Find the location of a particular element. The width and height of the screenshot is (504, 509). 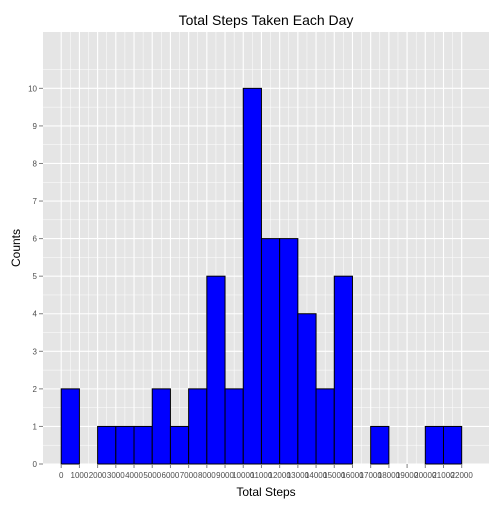

x-tick-label: 16000 is located at coordinates (352, 475).